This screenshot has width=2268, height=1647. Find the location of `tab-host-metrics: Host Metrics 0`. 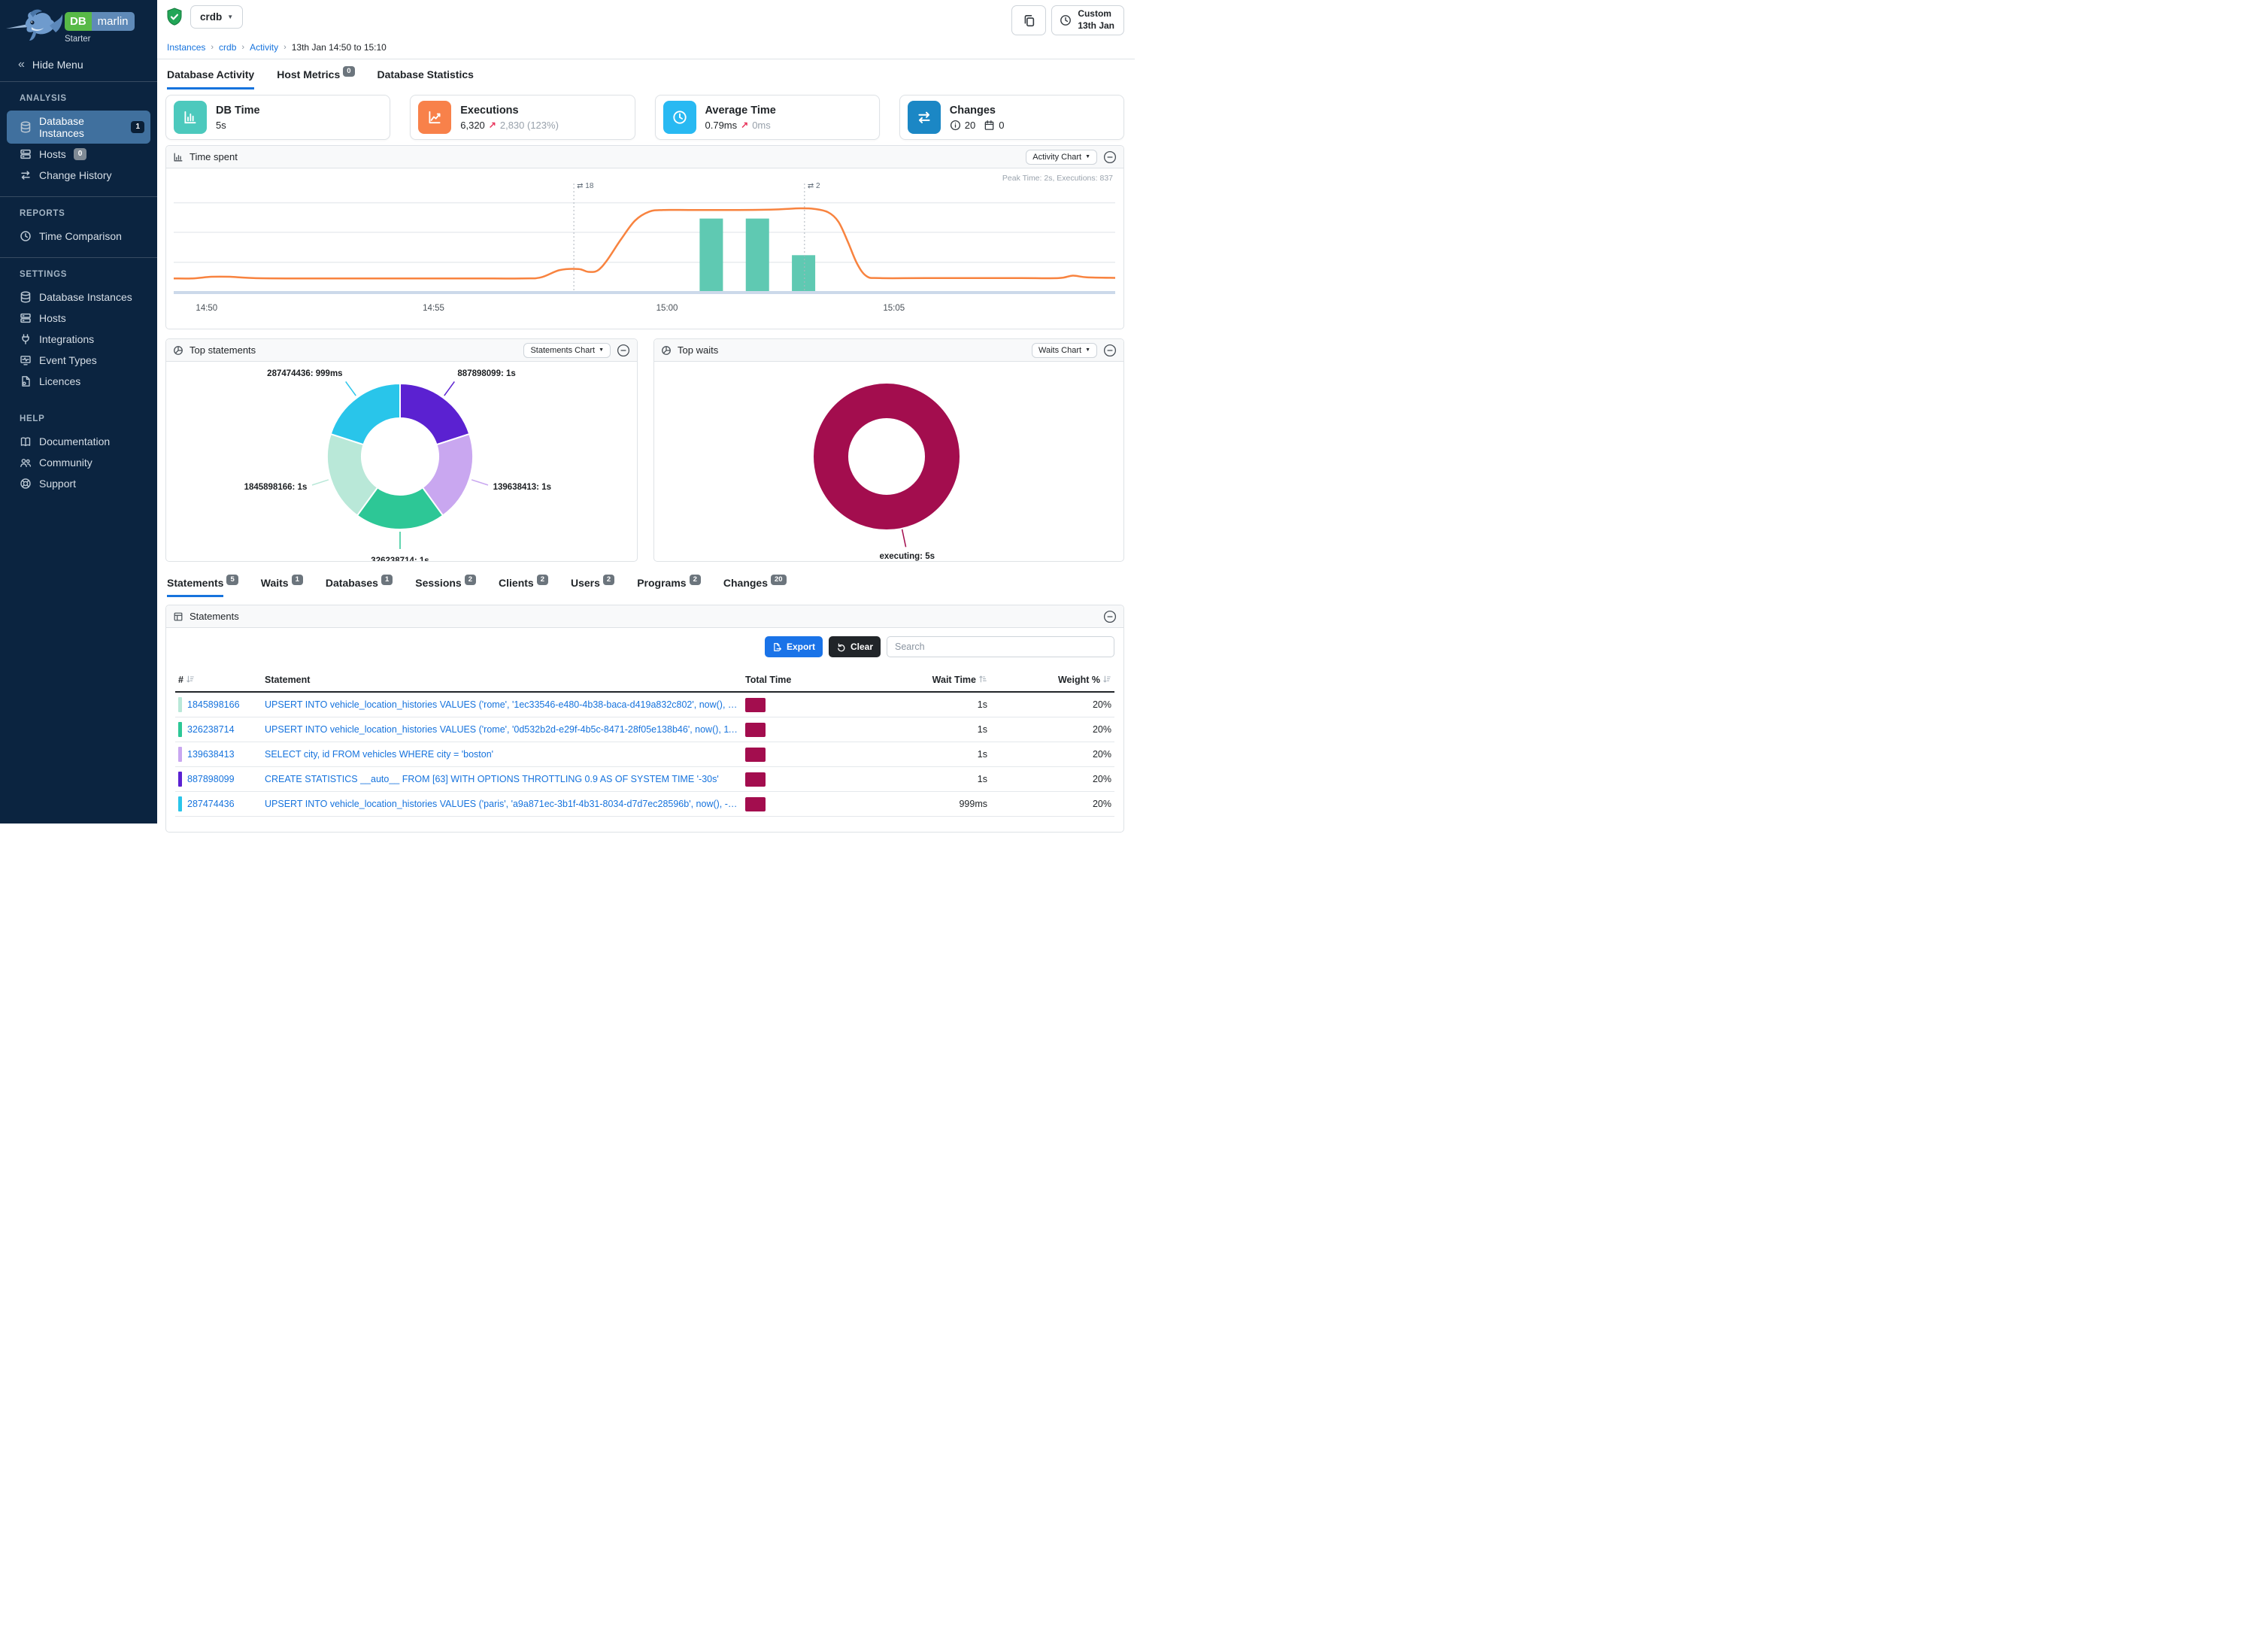

tab-host-metrics: Host Metrics 0 is located at coordinates (316, 77).